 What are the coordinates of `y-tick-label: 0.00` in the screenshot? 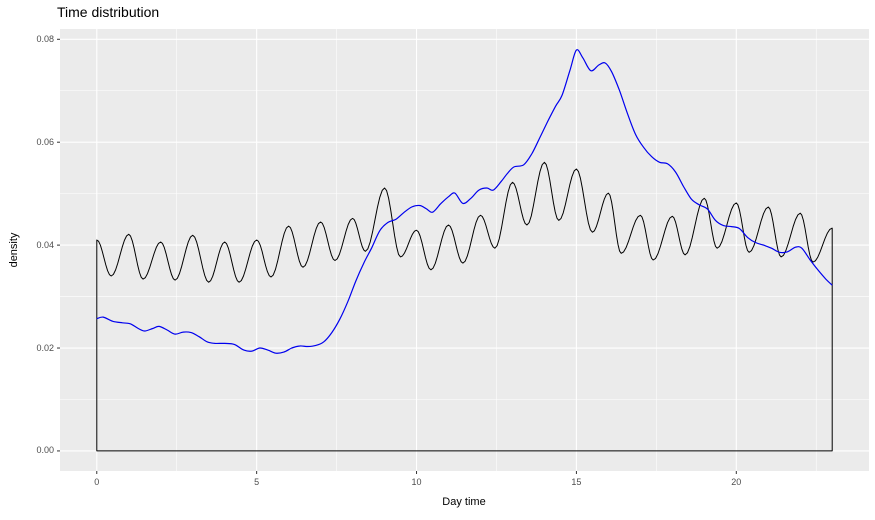 It's located at (45, 450).